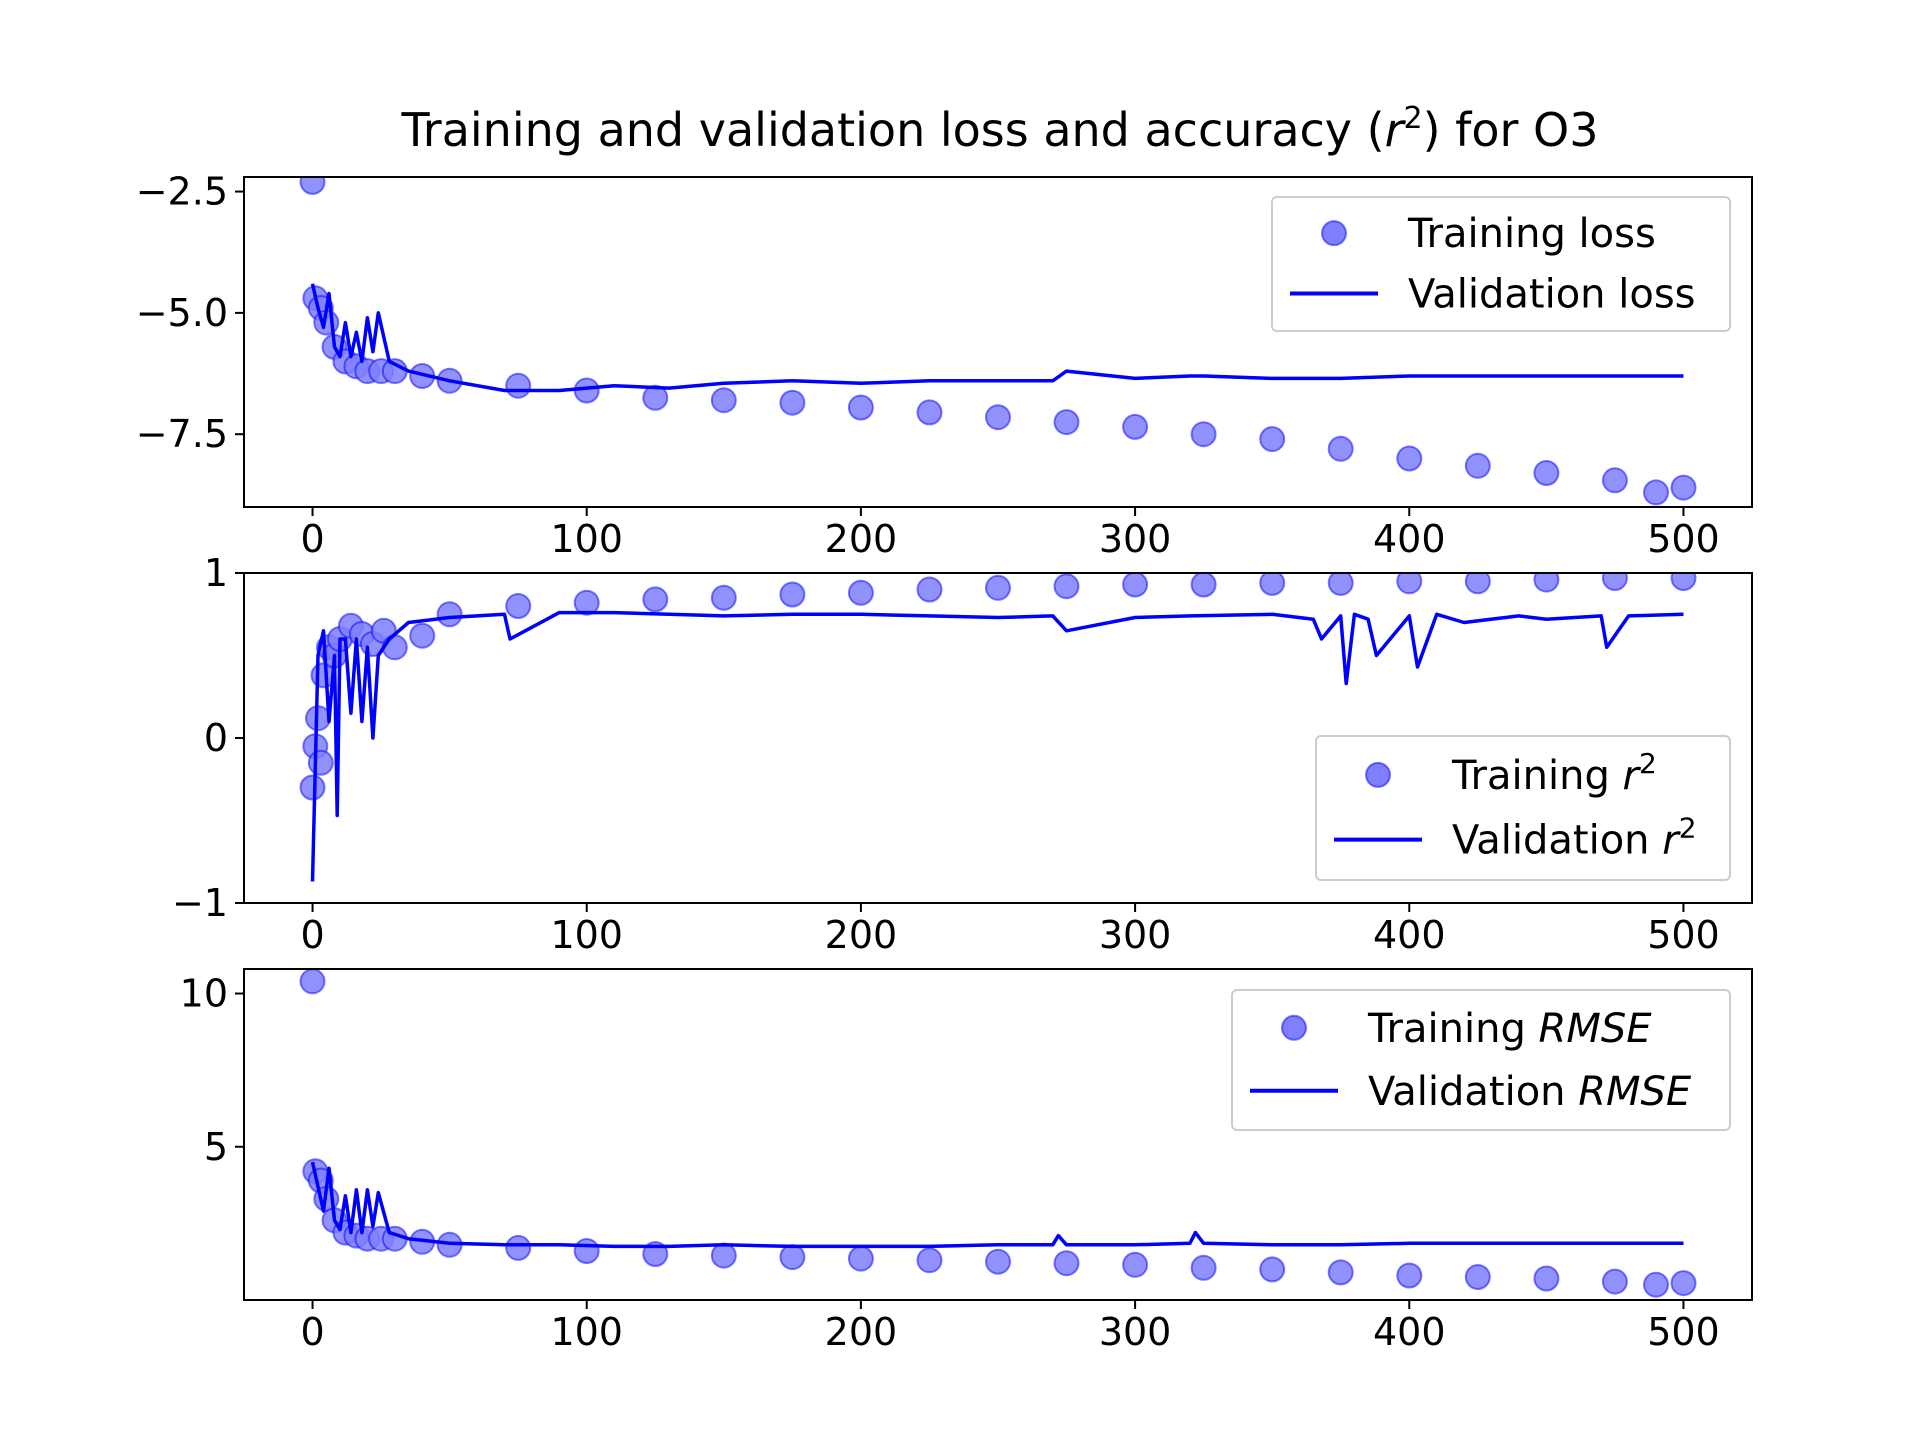  I want to click on legend: Training RMSE Validation RMSE, so click(1481, 1060).